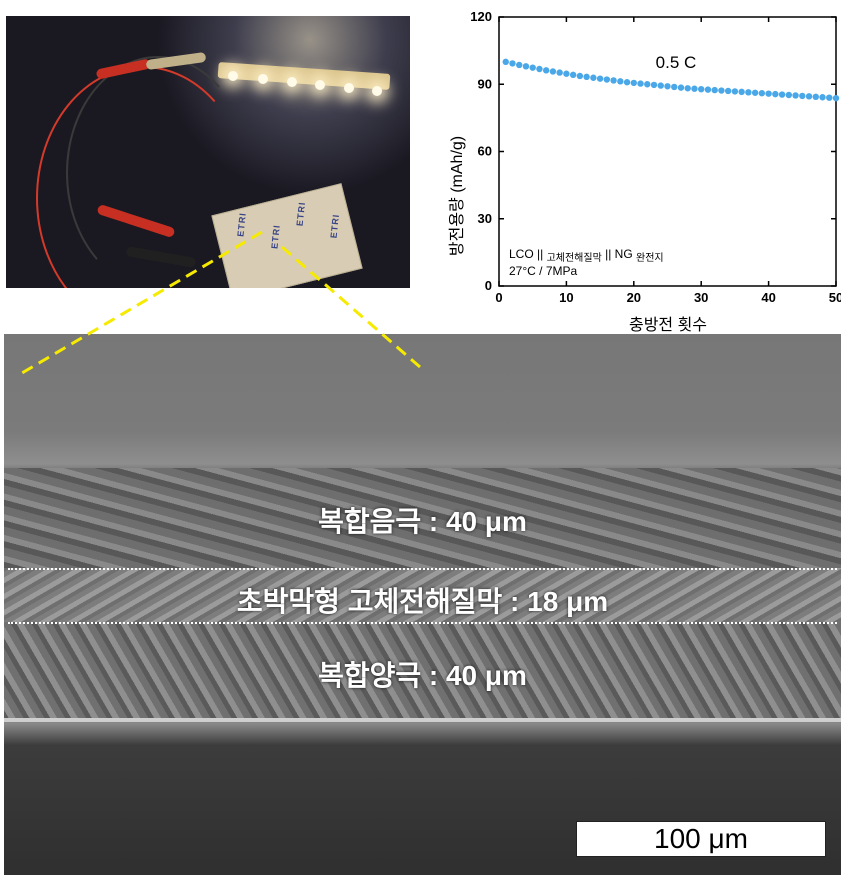 This screenshot has width=841, height=875. What do you see at coordinates (422, 623) in the screenshot?
I see `layer-separator-lower` at bounding box center [422, 623].